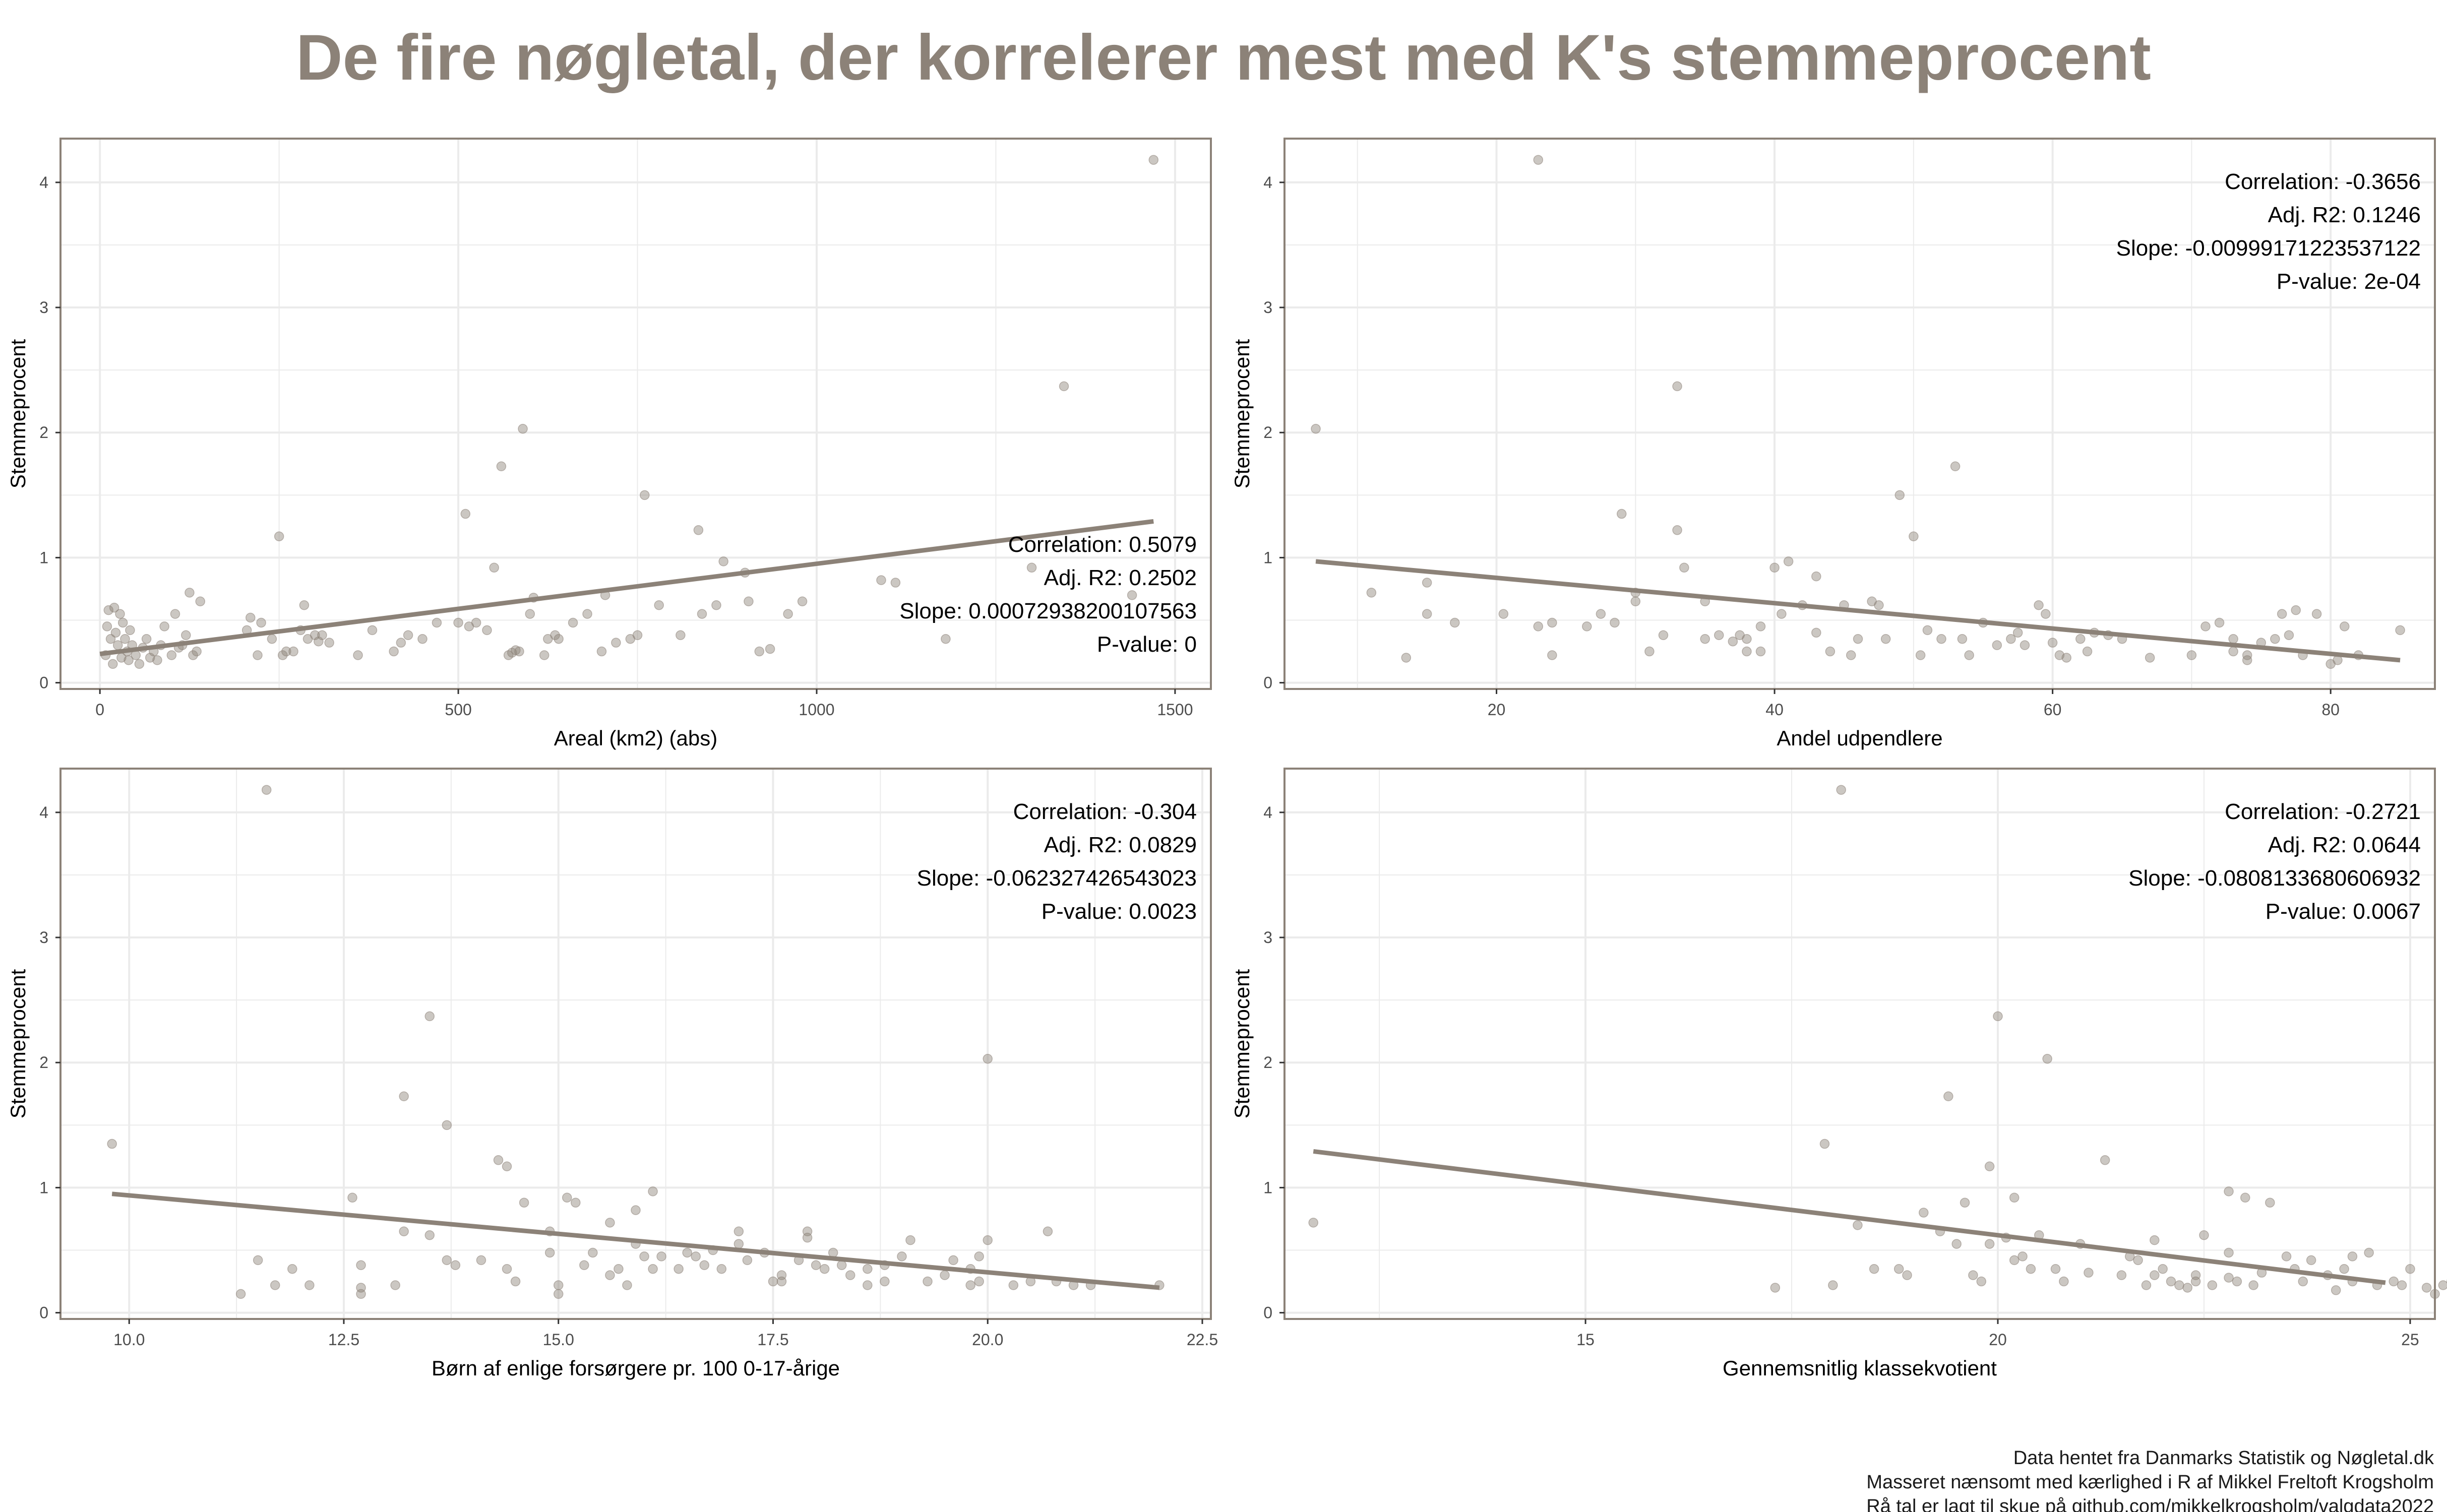  What do you see at coordinates (43, 183) in the screenshot?
I see `y-tick-label: 4` at bounding box center [43, 183].